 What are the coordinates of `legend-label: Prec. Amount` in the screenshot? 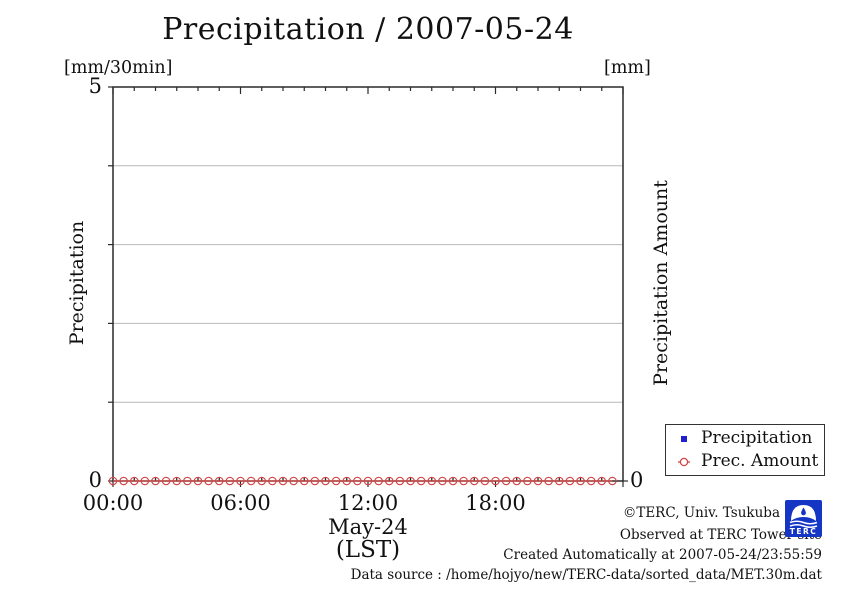 It's located at (760, 461).